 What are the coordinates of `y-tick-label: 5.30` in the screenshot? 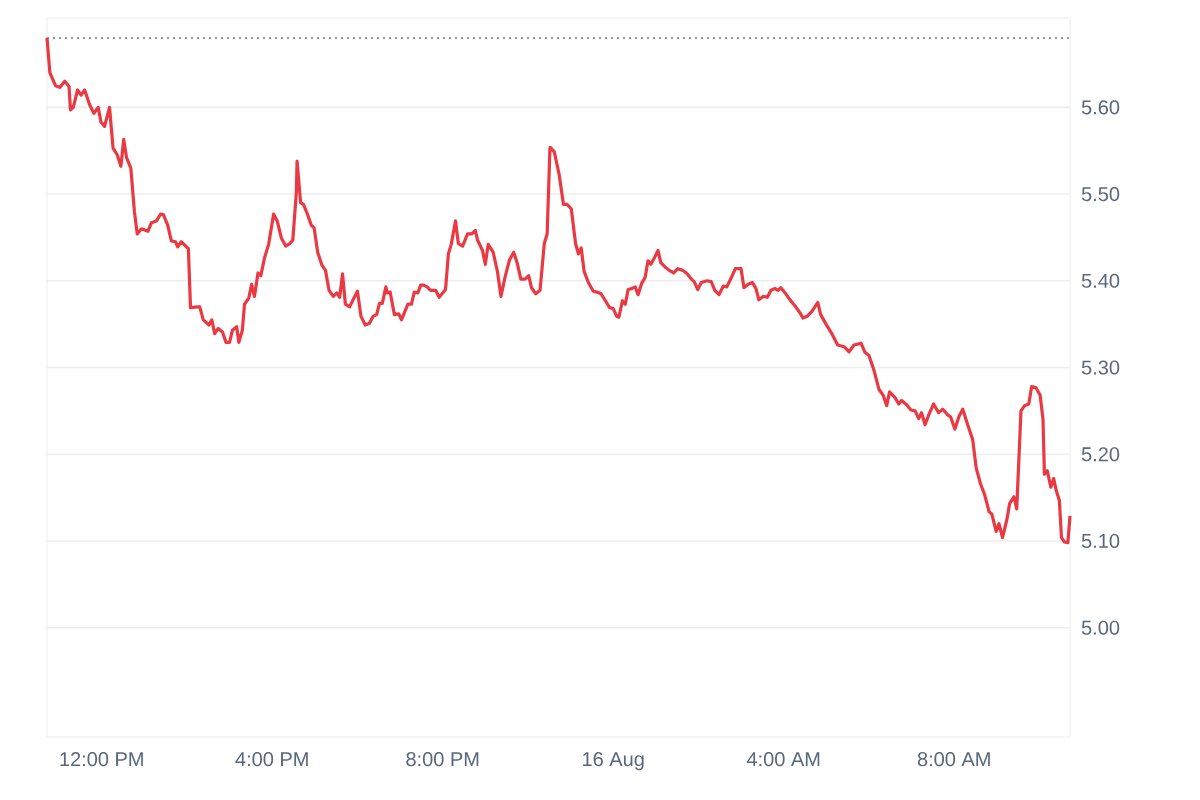 It's located at (1100, 367).